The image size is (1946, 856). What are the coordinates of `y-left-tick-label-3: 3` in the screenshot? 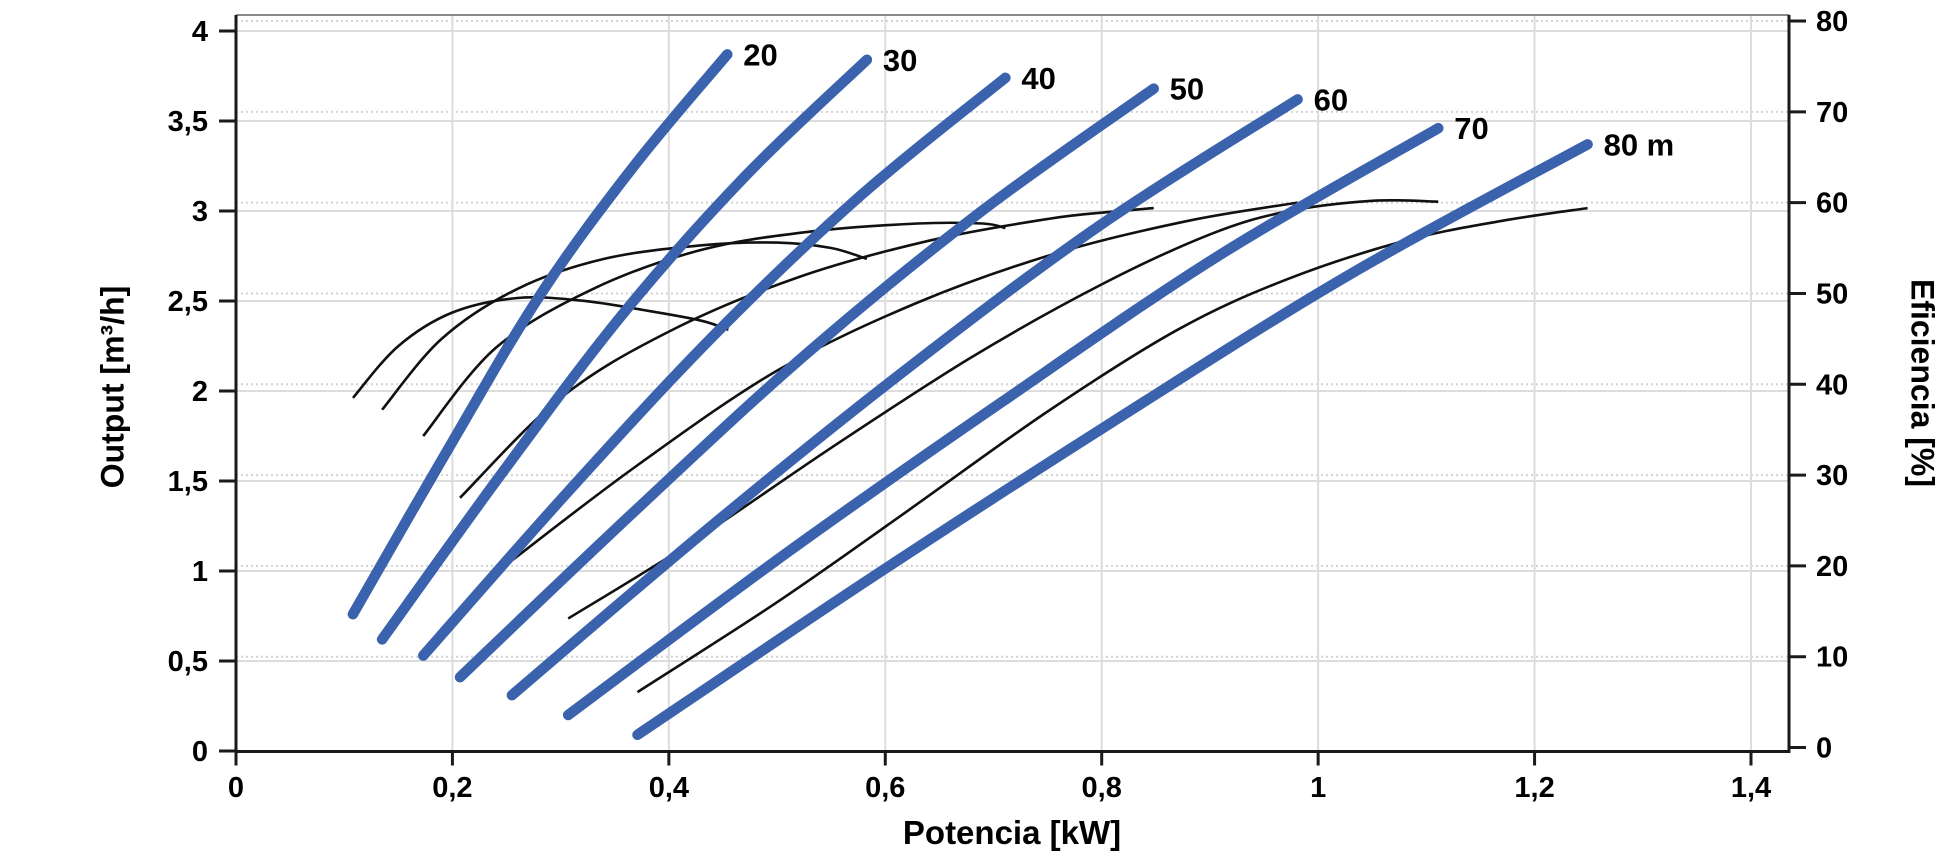 It's located at (200, 212).